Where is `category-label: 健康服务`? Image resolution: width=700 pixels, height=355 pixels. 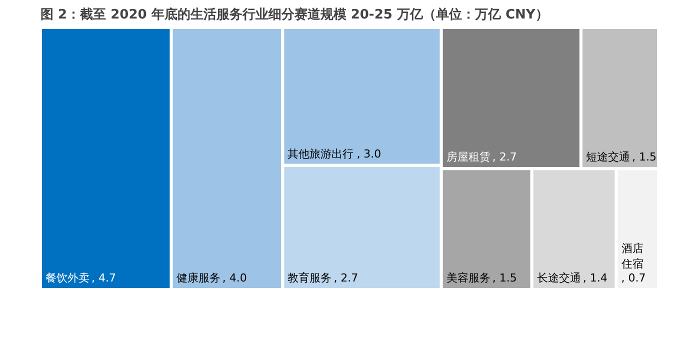 category-label: 健康服务 is located at coordinates (198, 278).